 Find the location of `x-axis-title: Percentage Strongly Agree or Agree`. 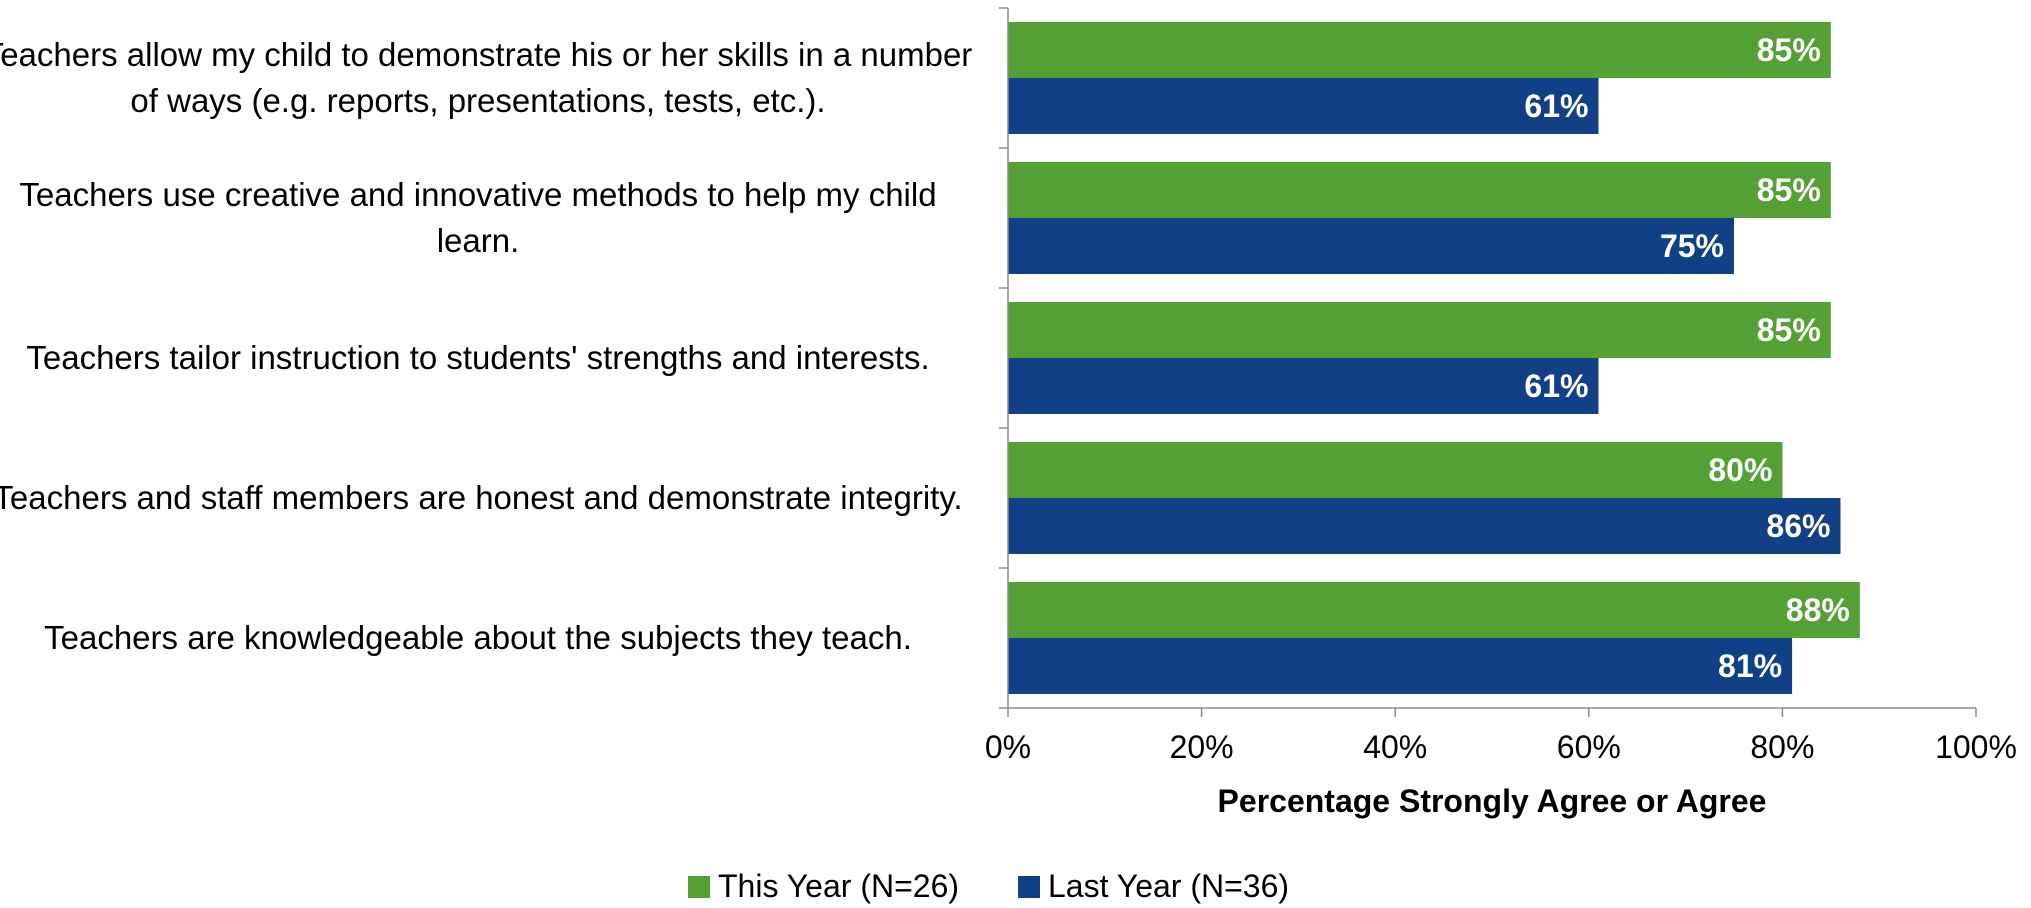

x-axis-title: Percentage Strongly Agree or Agree is located at coordinates (1492, 801).